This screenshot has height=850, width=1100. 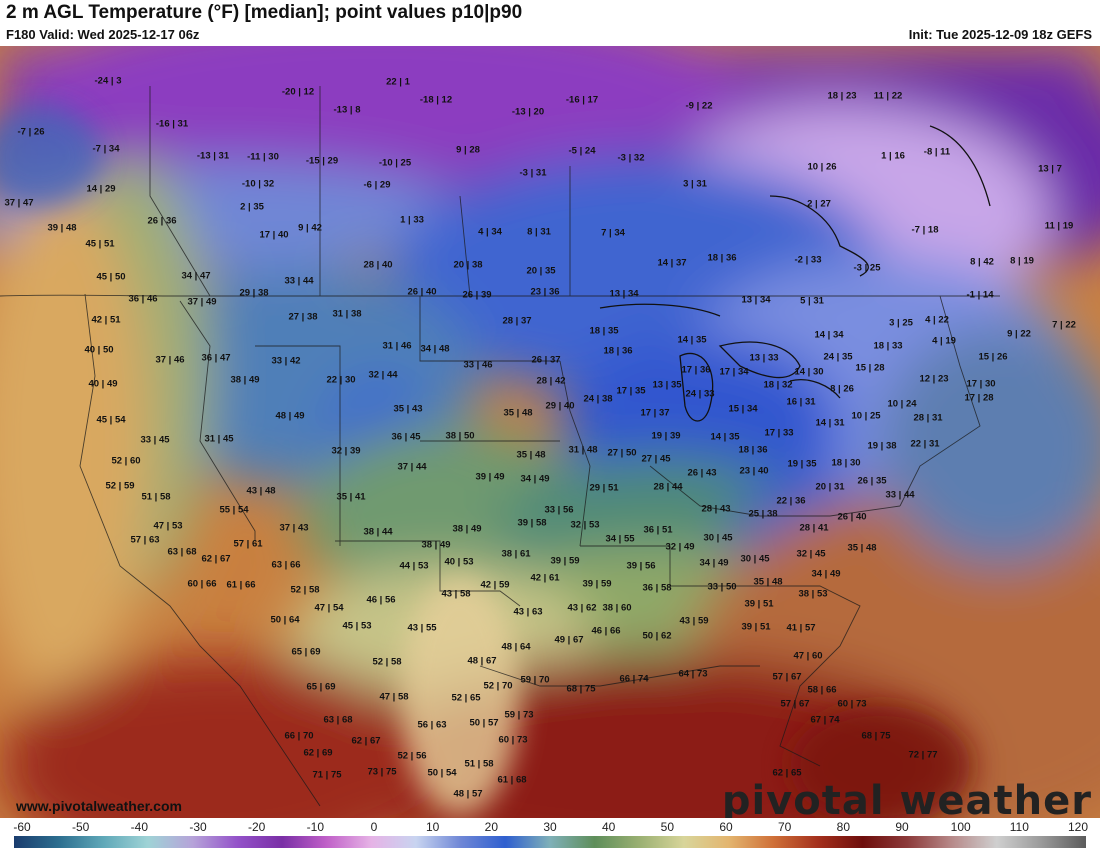 What do you see at coordinates (846, 463) in the screenshot?
I see `point-value-label: 18 | 30` at bounding box center [846, 463].